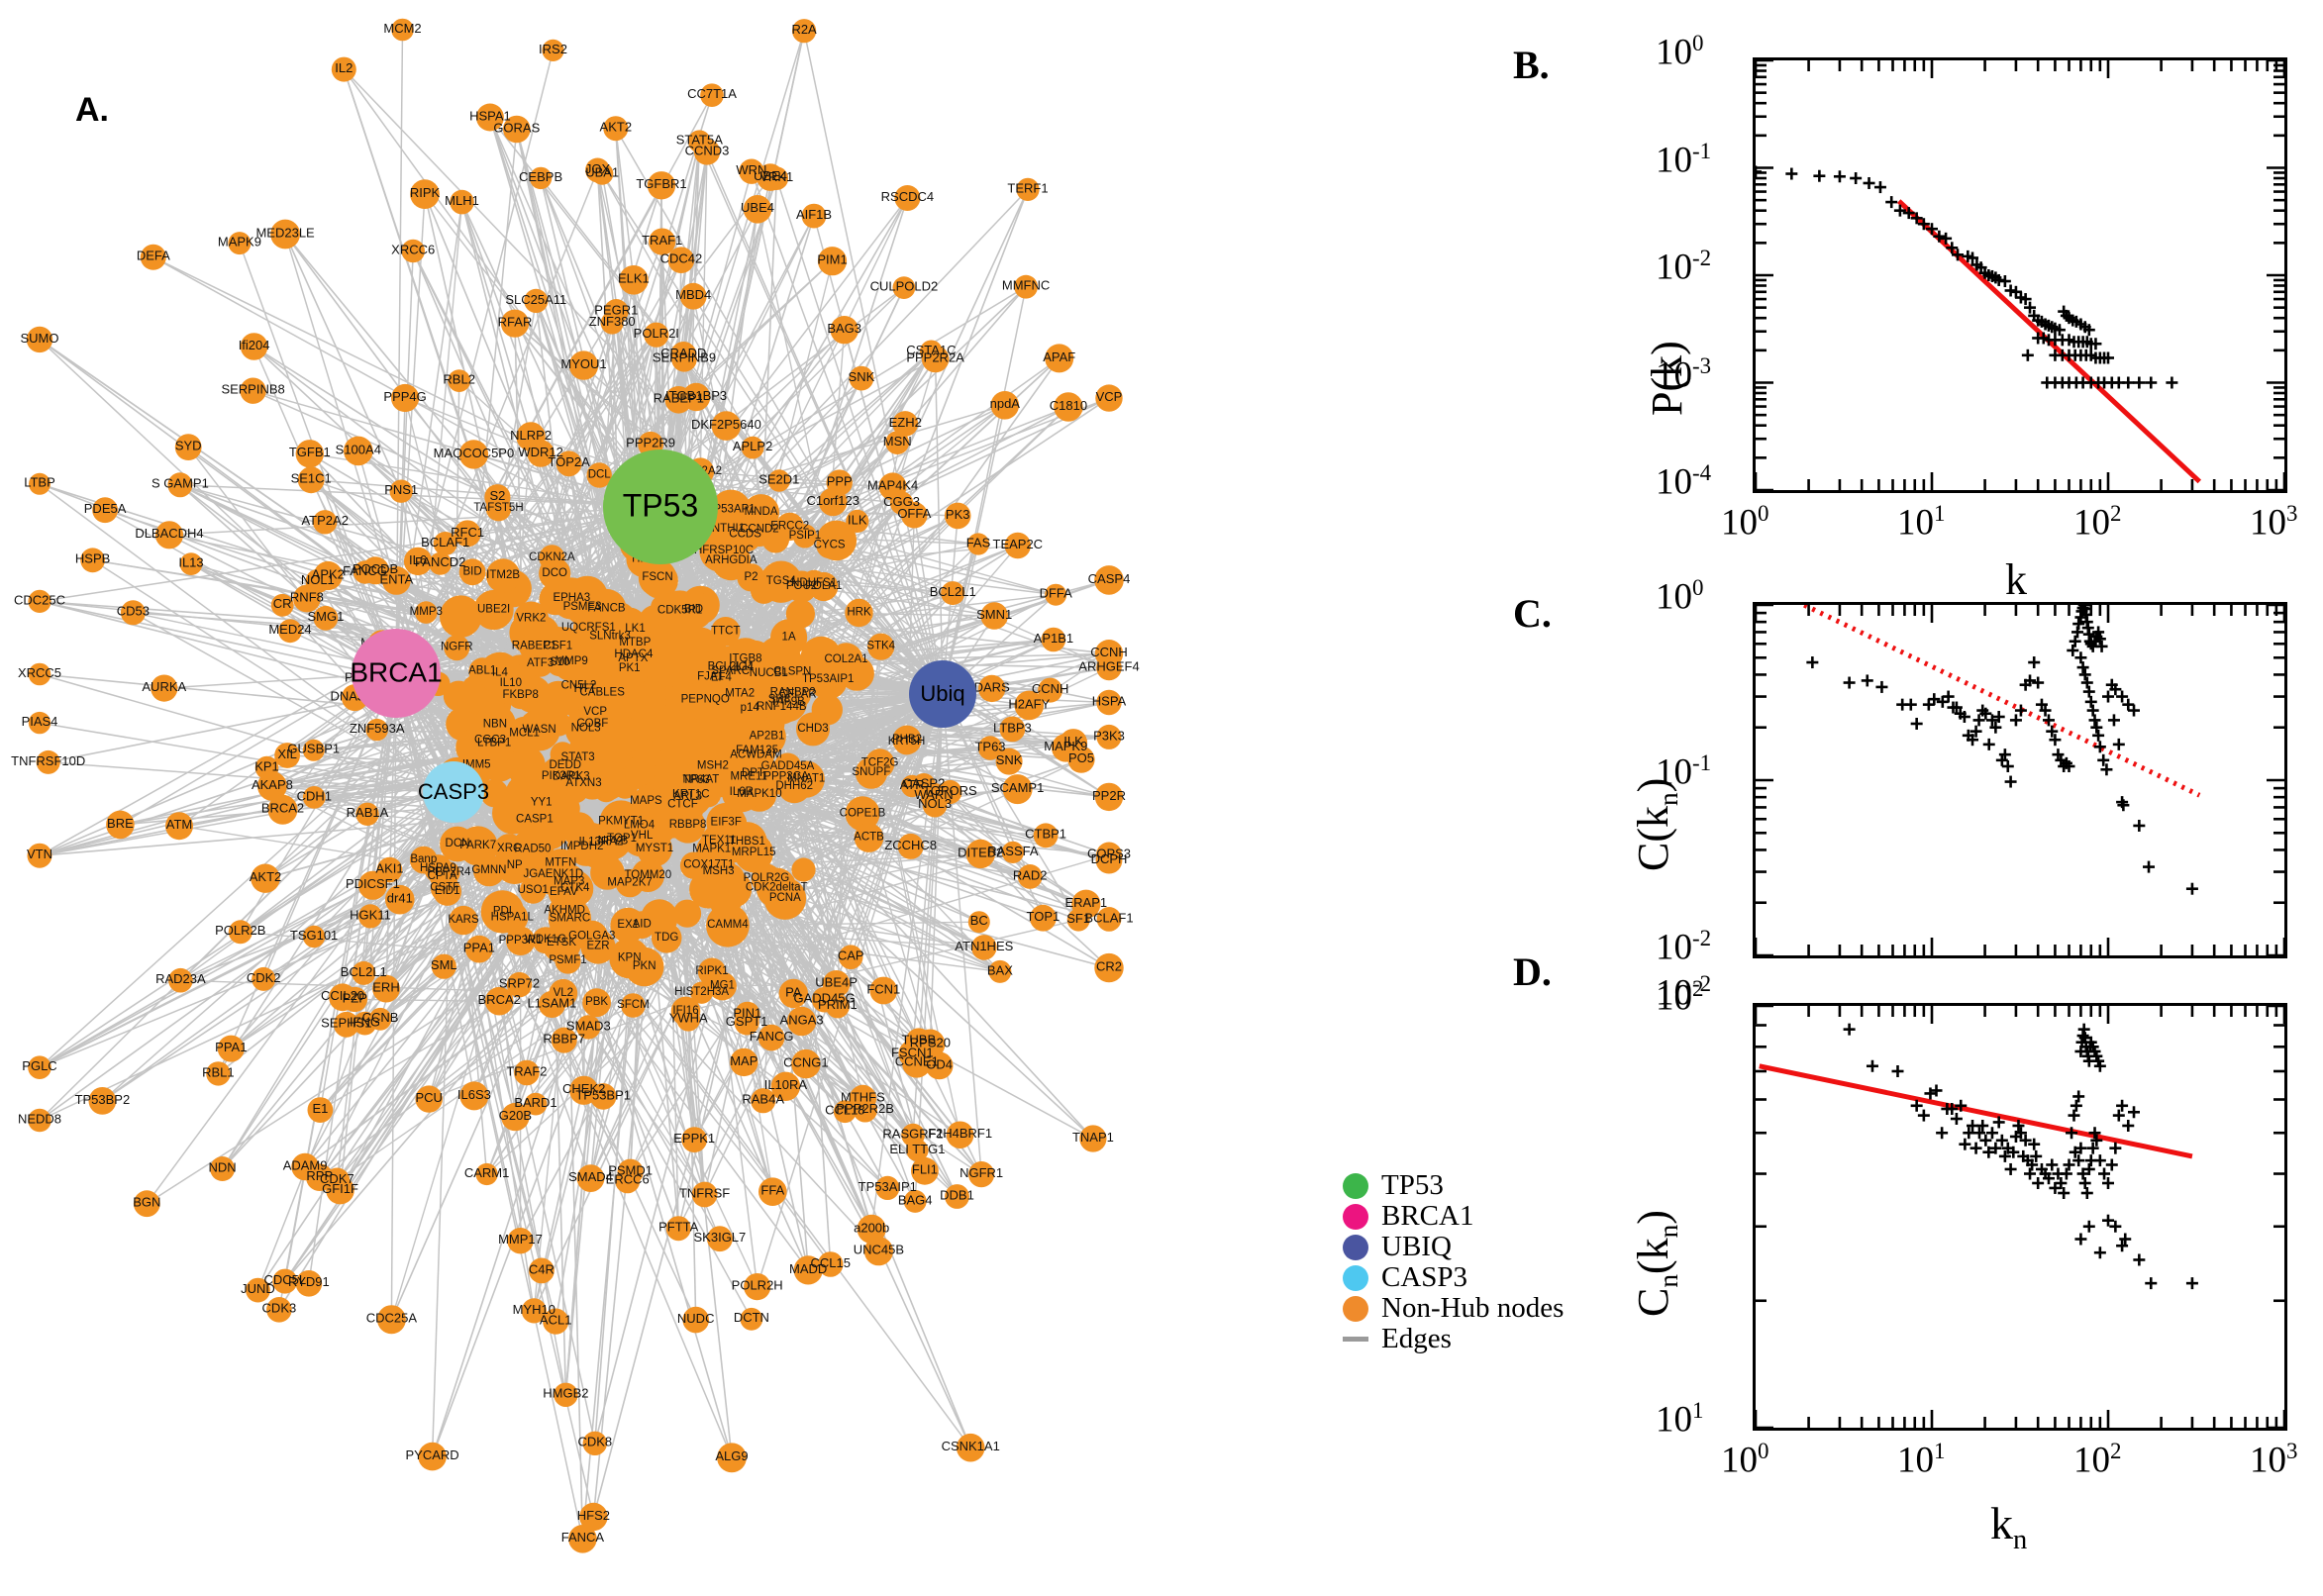  I want to click on hub-node-tp53, so click(660, 506).